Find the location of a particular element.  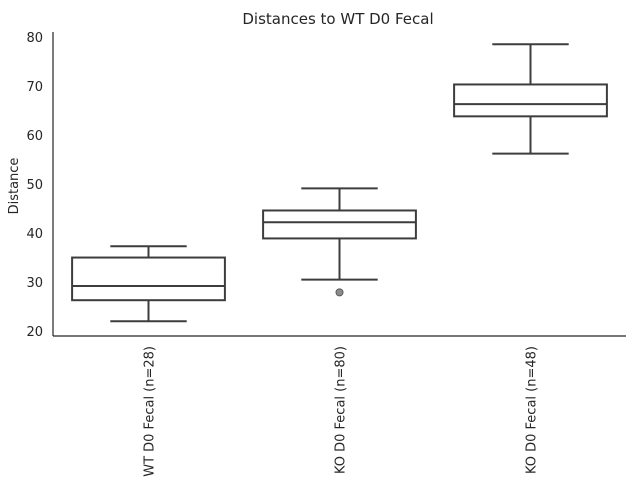

y-tick-label: 70 is located at coordinates (34, 87).